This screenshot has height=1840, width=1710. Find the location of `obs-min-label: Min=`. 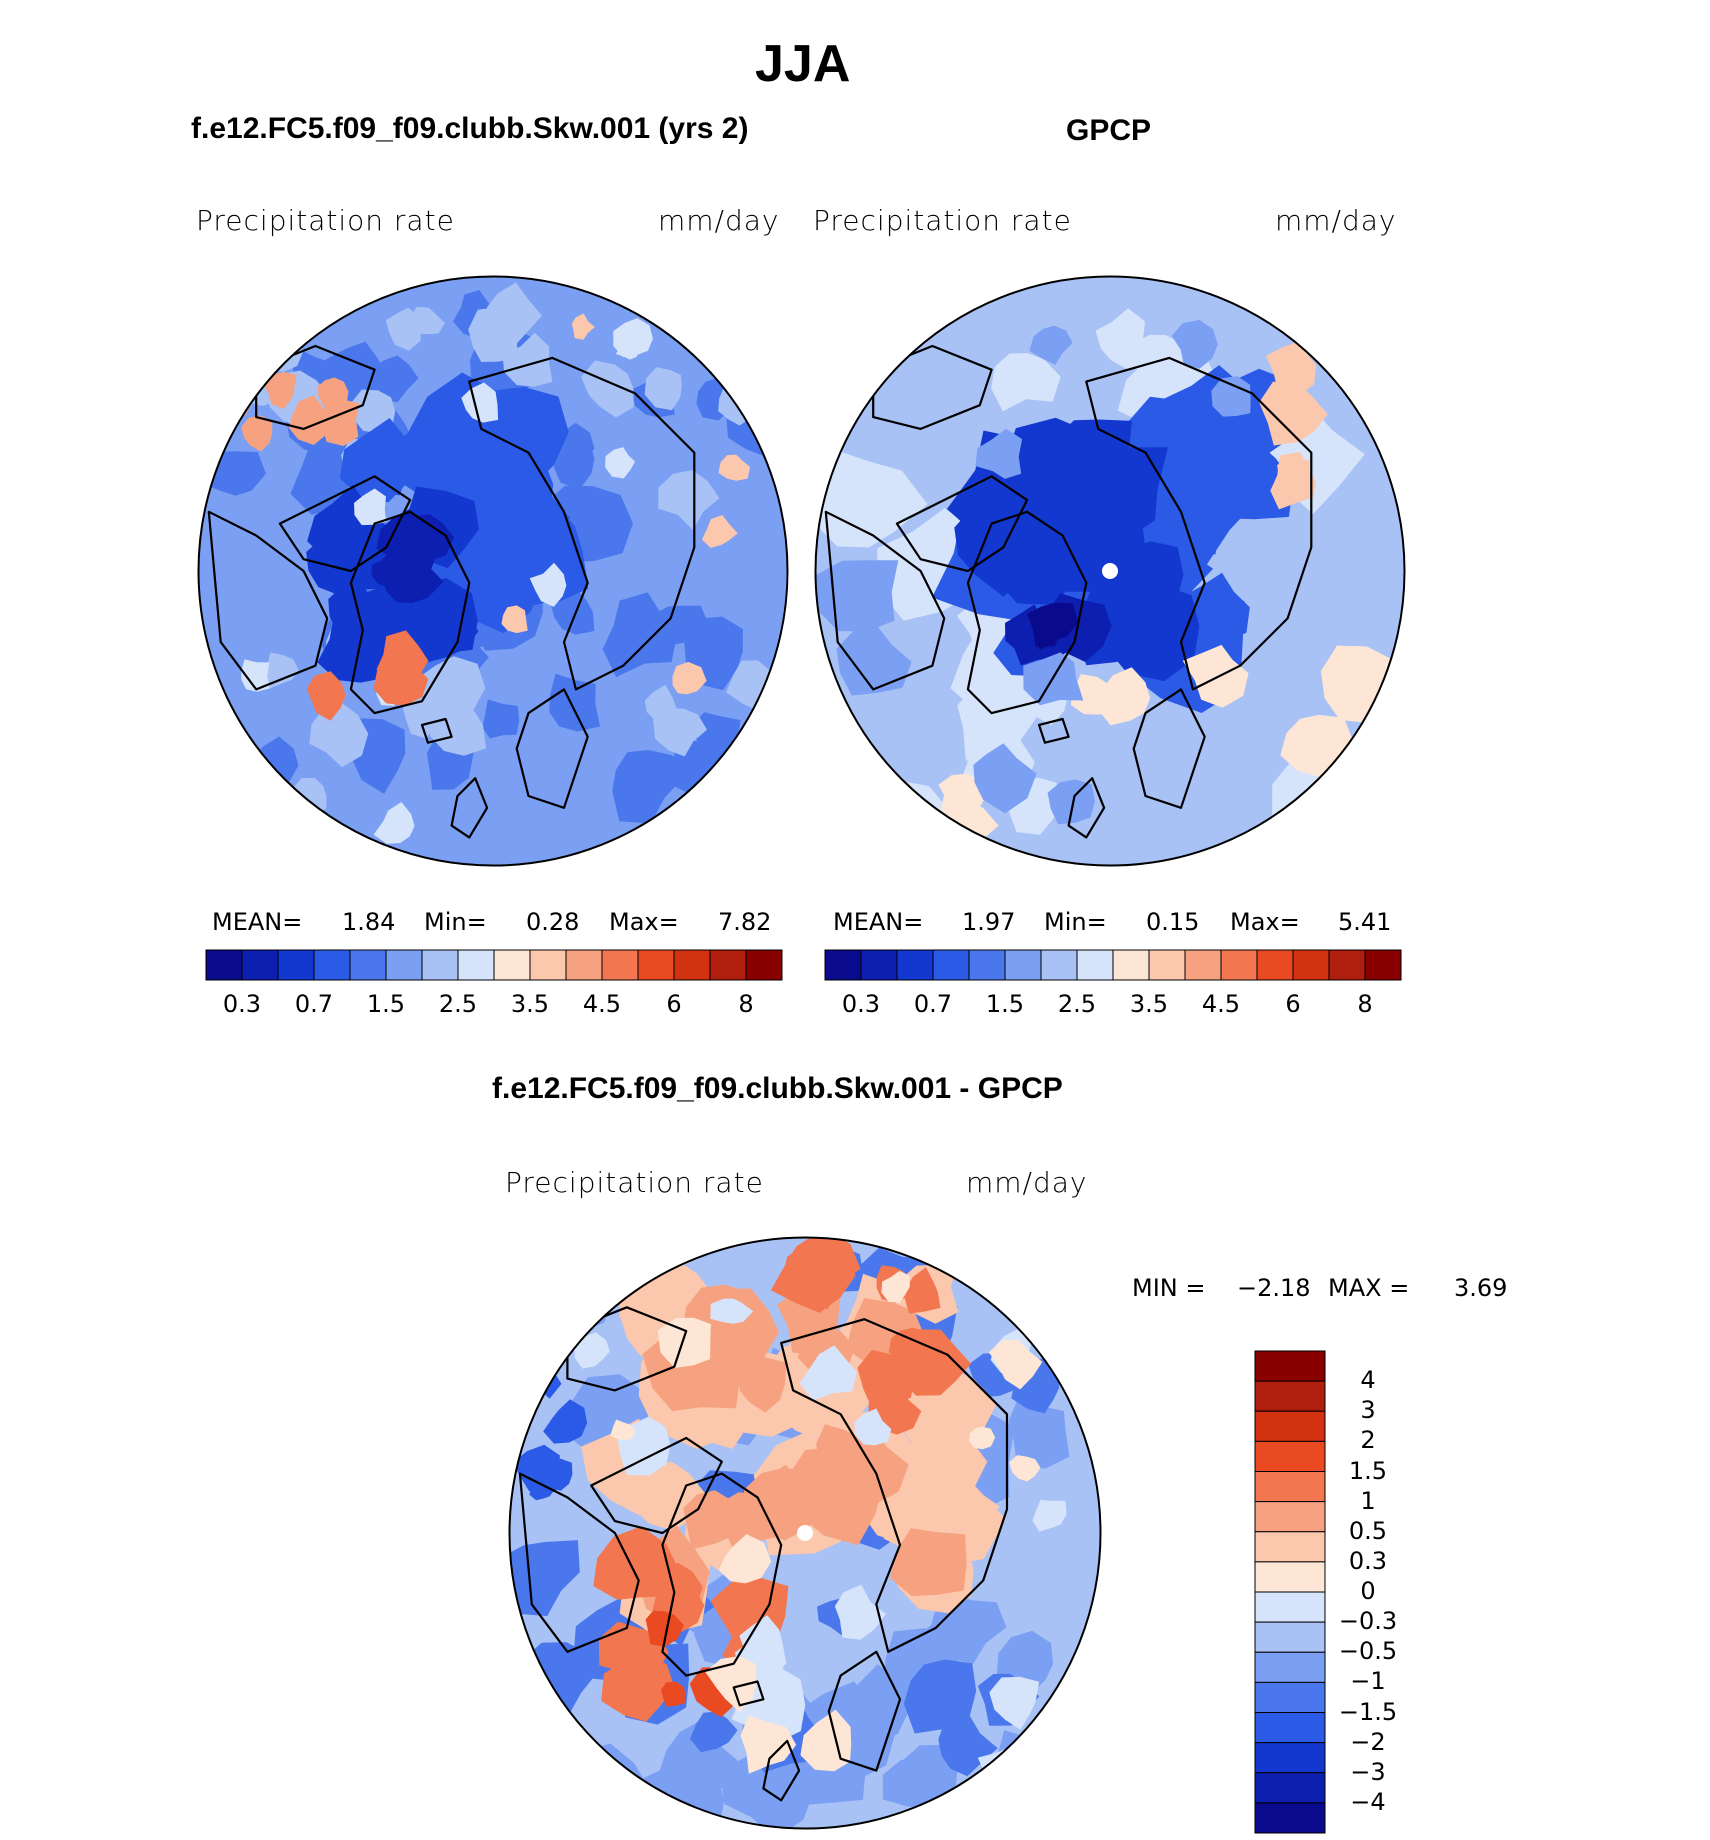

obs-min-label: Min= is located at coordinates (1075, 922).